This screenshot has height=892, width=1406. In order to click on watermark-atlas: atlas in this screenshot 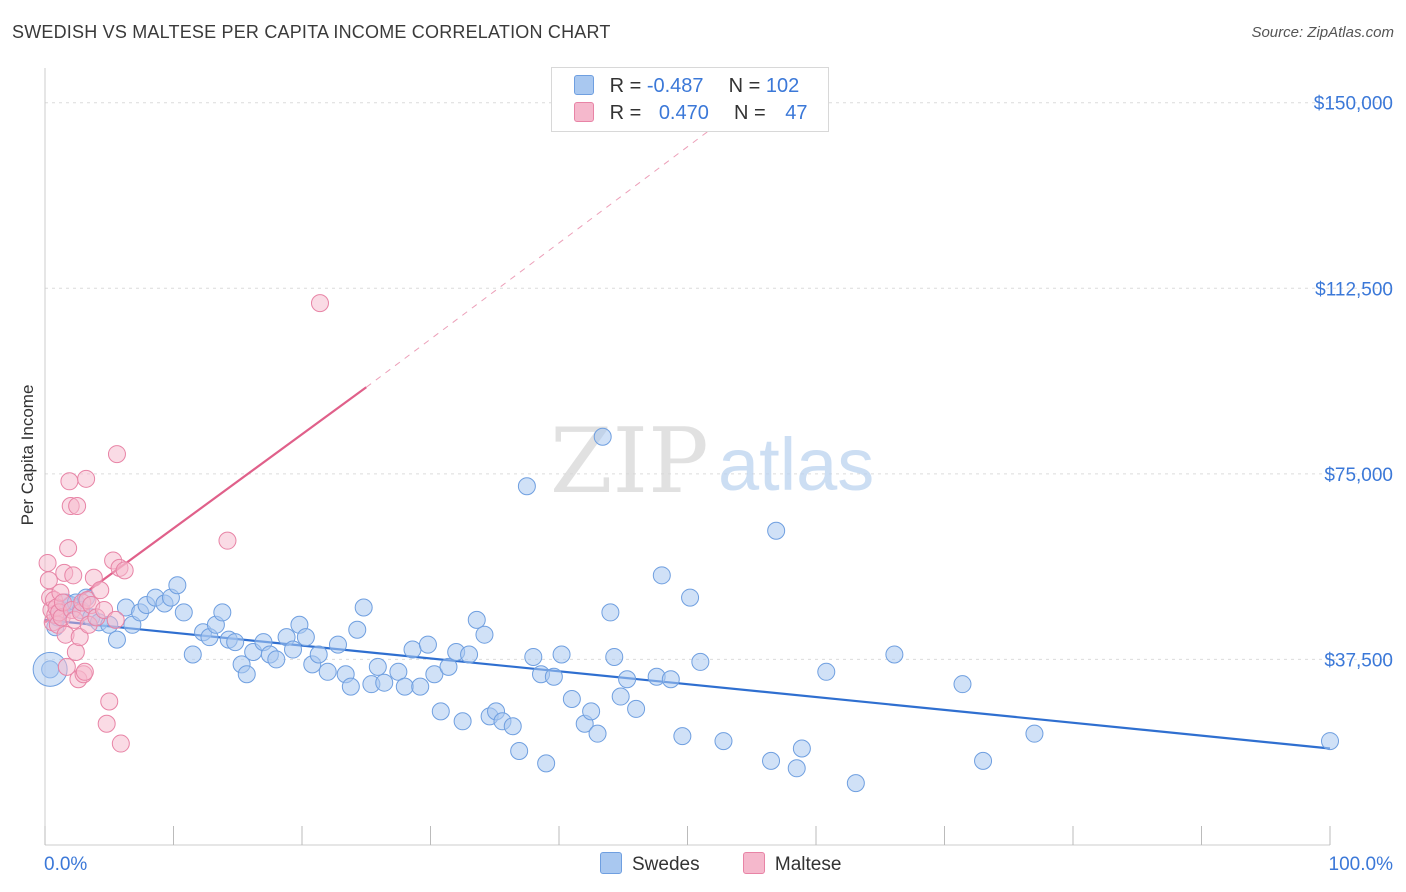, I will do `click(796, 464)`.